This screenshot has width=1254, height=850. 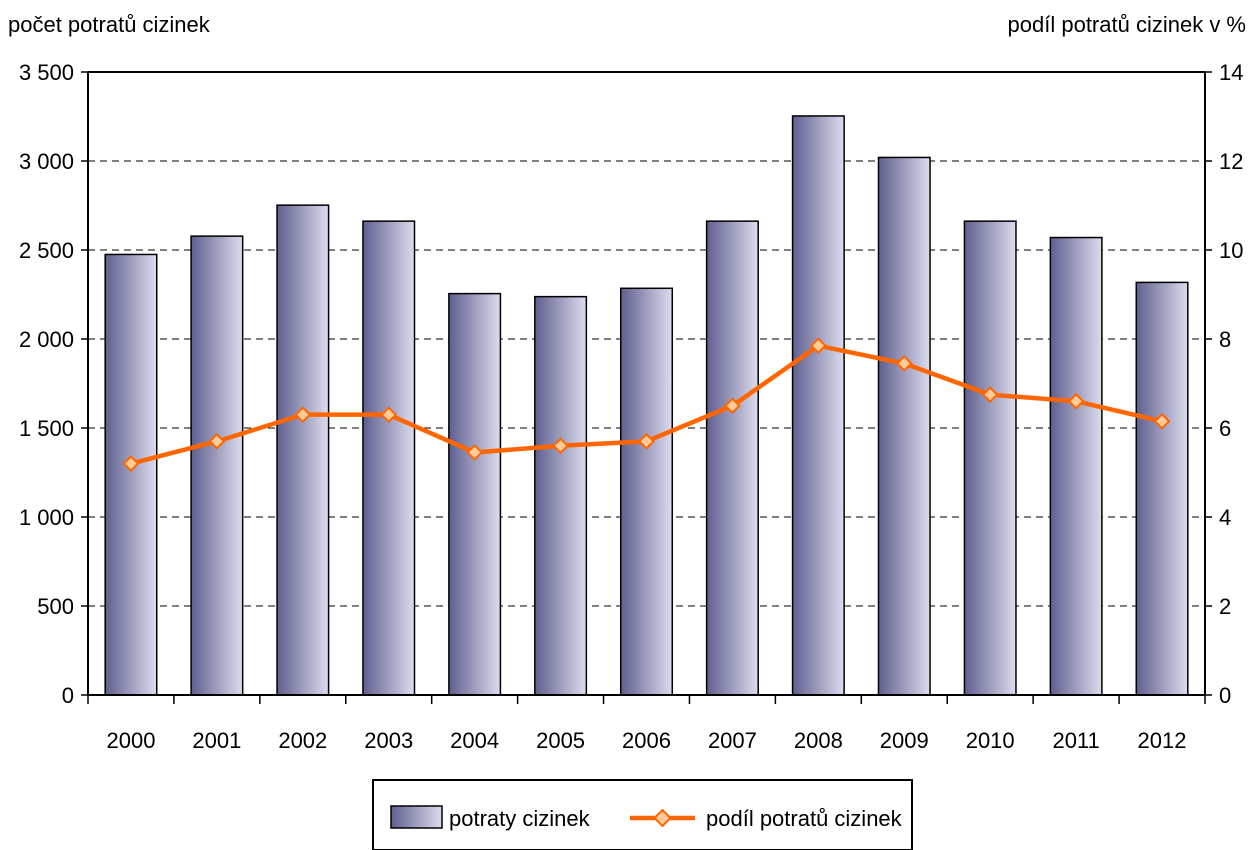 I want to click on x-tick-label: 2001, so click(x=216, y=740).